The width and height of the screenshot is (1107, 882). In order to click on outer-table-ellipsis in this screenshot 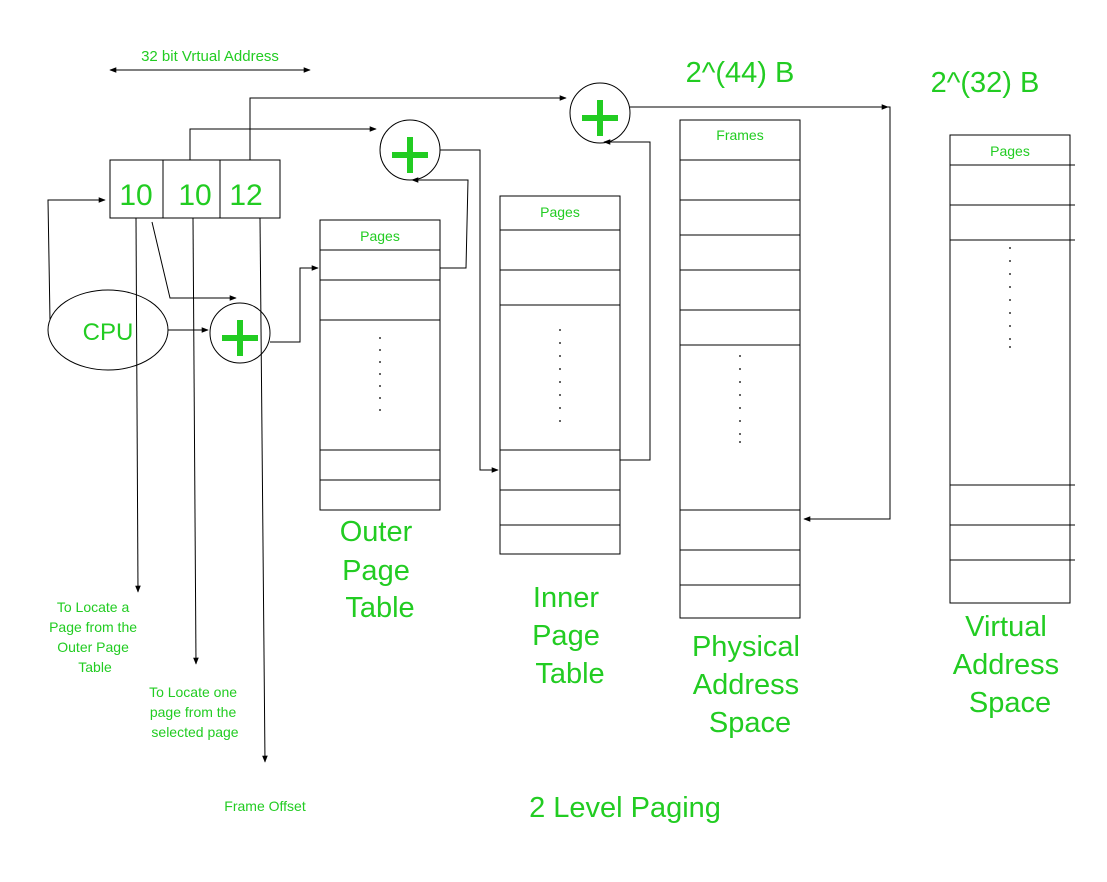, I will do `click(380, 374)`.